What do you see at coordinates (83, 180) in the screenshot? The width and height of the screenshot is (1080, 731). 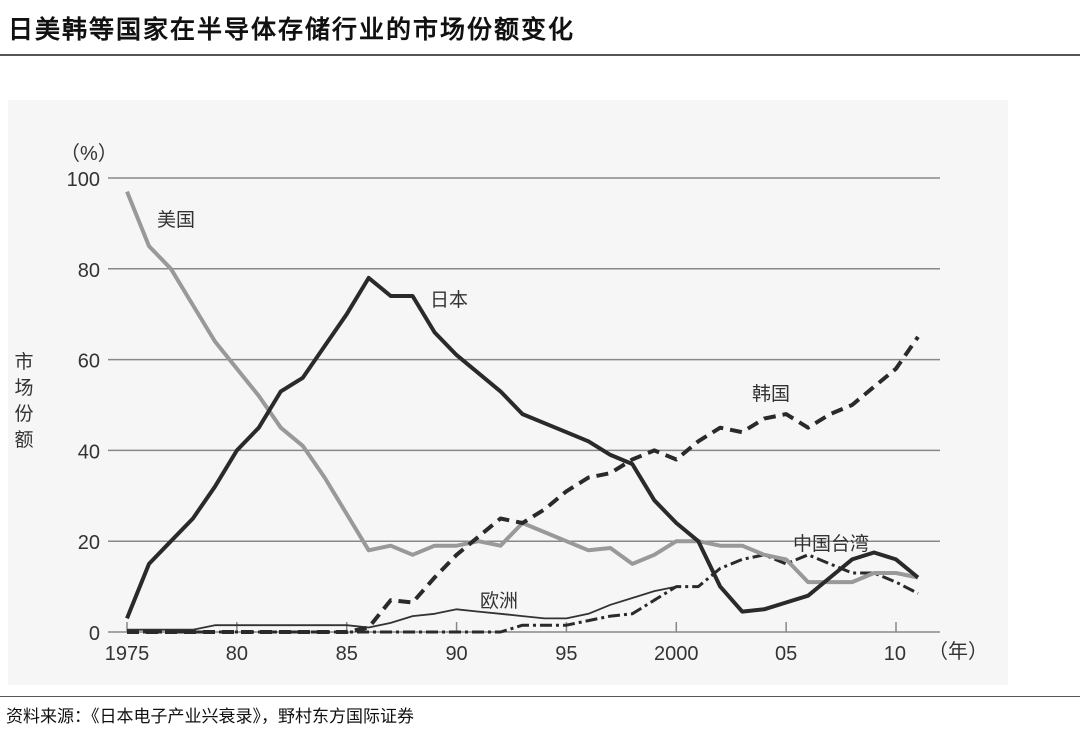 I see `y-tick-label: 100` at bounding box center [83, 180].